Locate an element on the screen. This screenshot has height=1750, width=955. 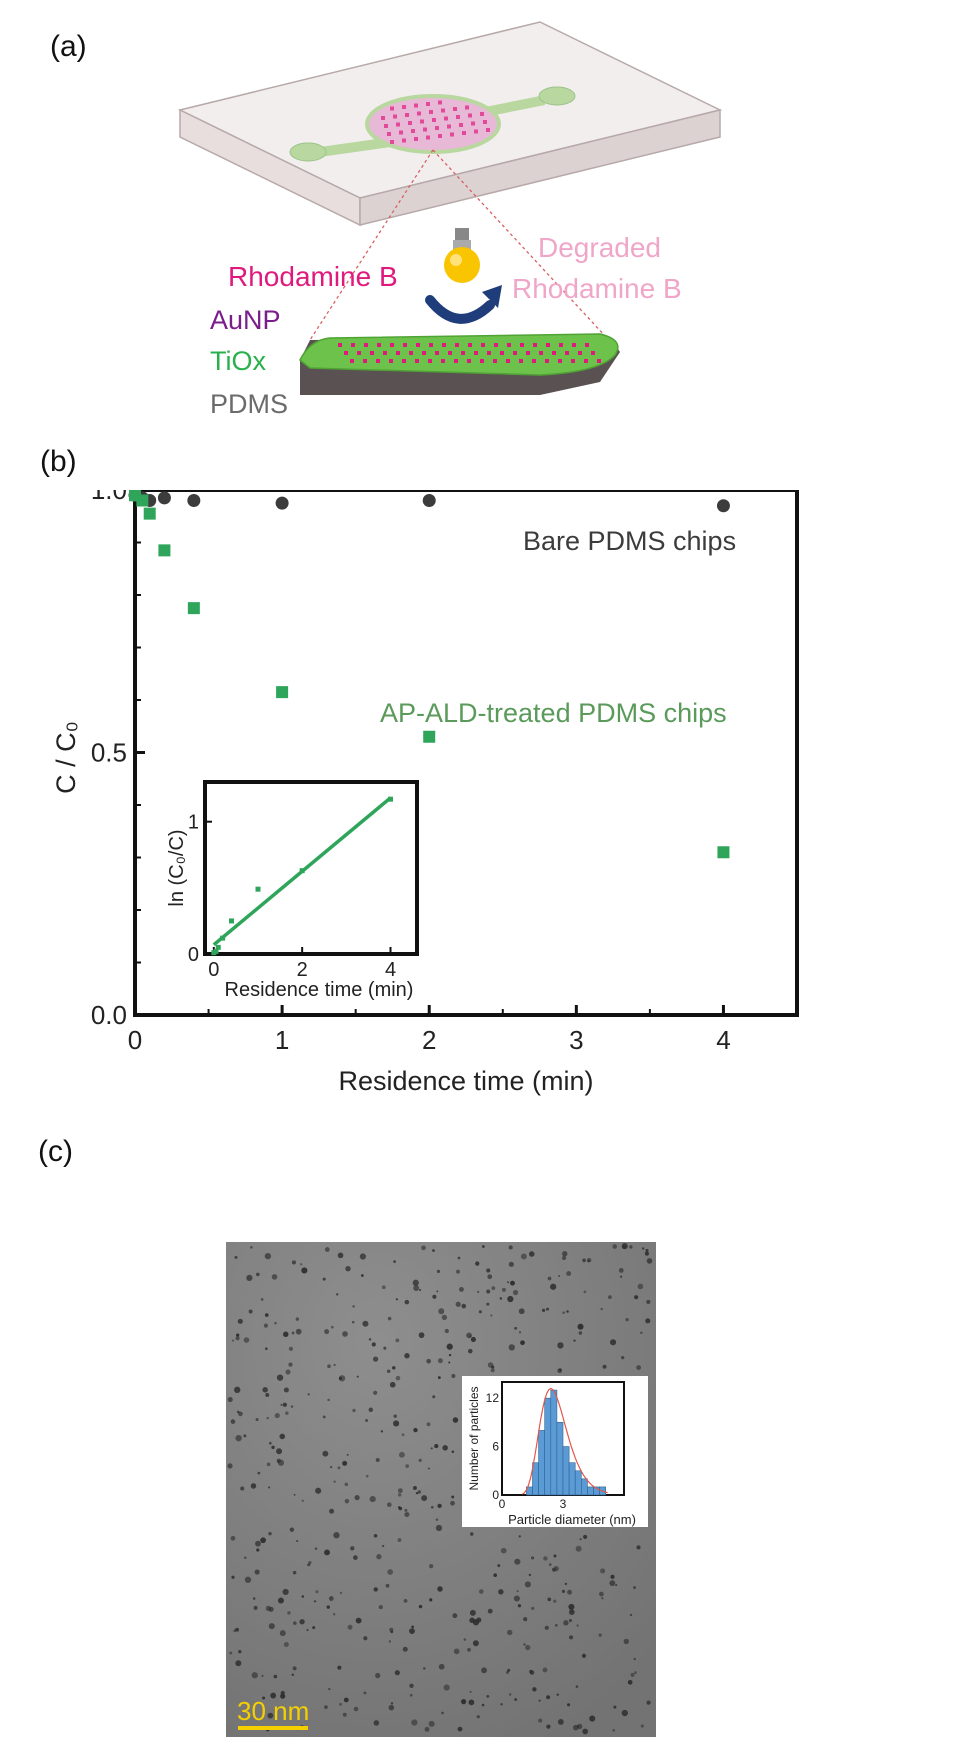
reaction-arrow-icon is located at coordinates (463, 304).